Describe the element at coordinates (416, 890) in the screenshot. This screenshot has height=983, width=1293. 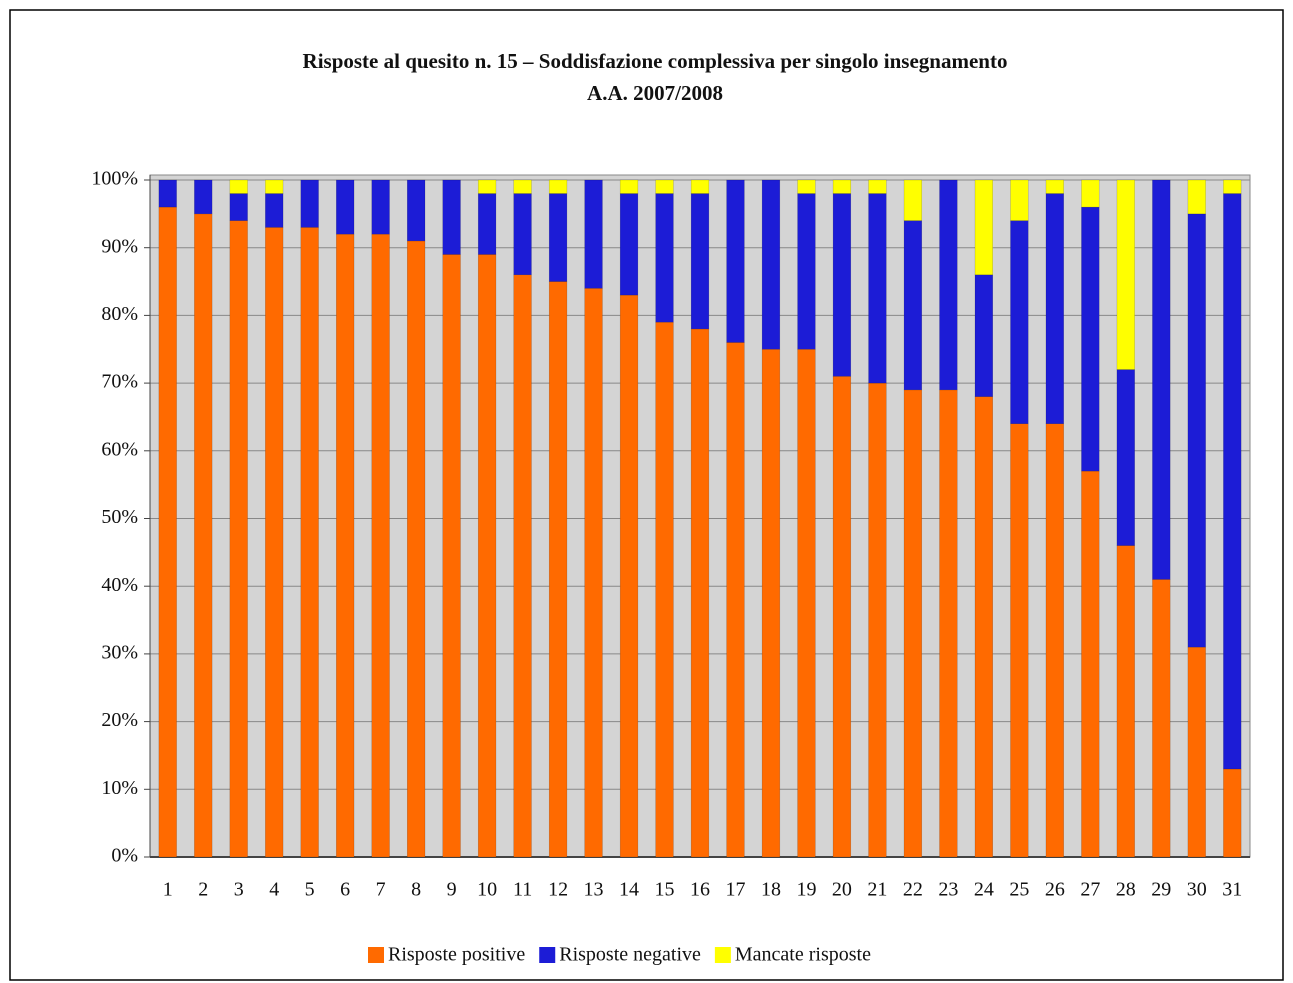
I see `x-tick-label: 8` at that location.